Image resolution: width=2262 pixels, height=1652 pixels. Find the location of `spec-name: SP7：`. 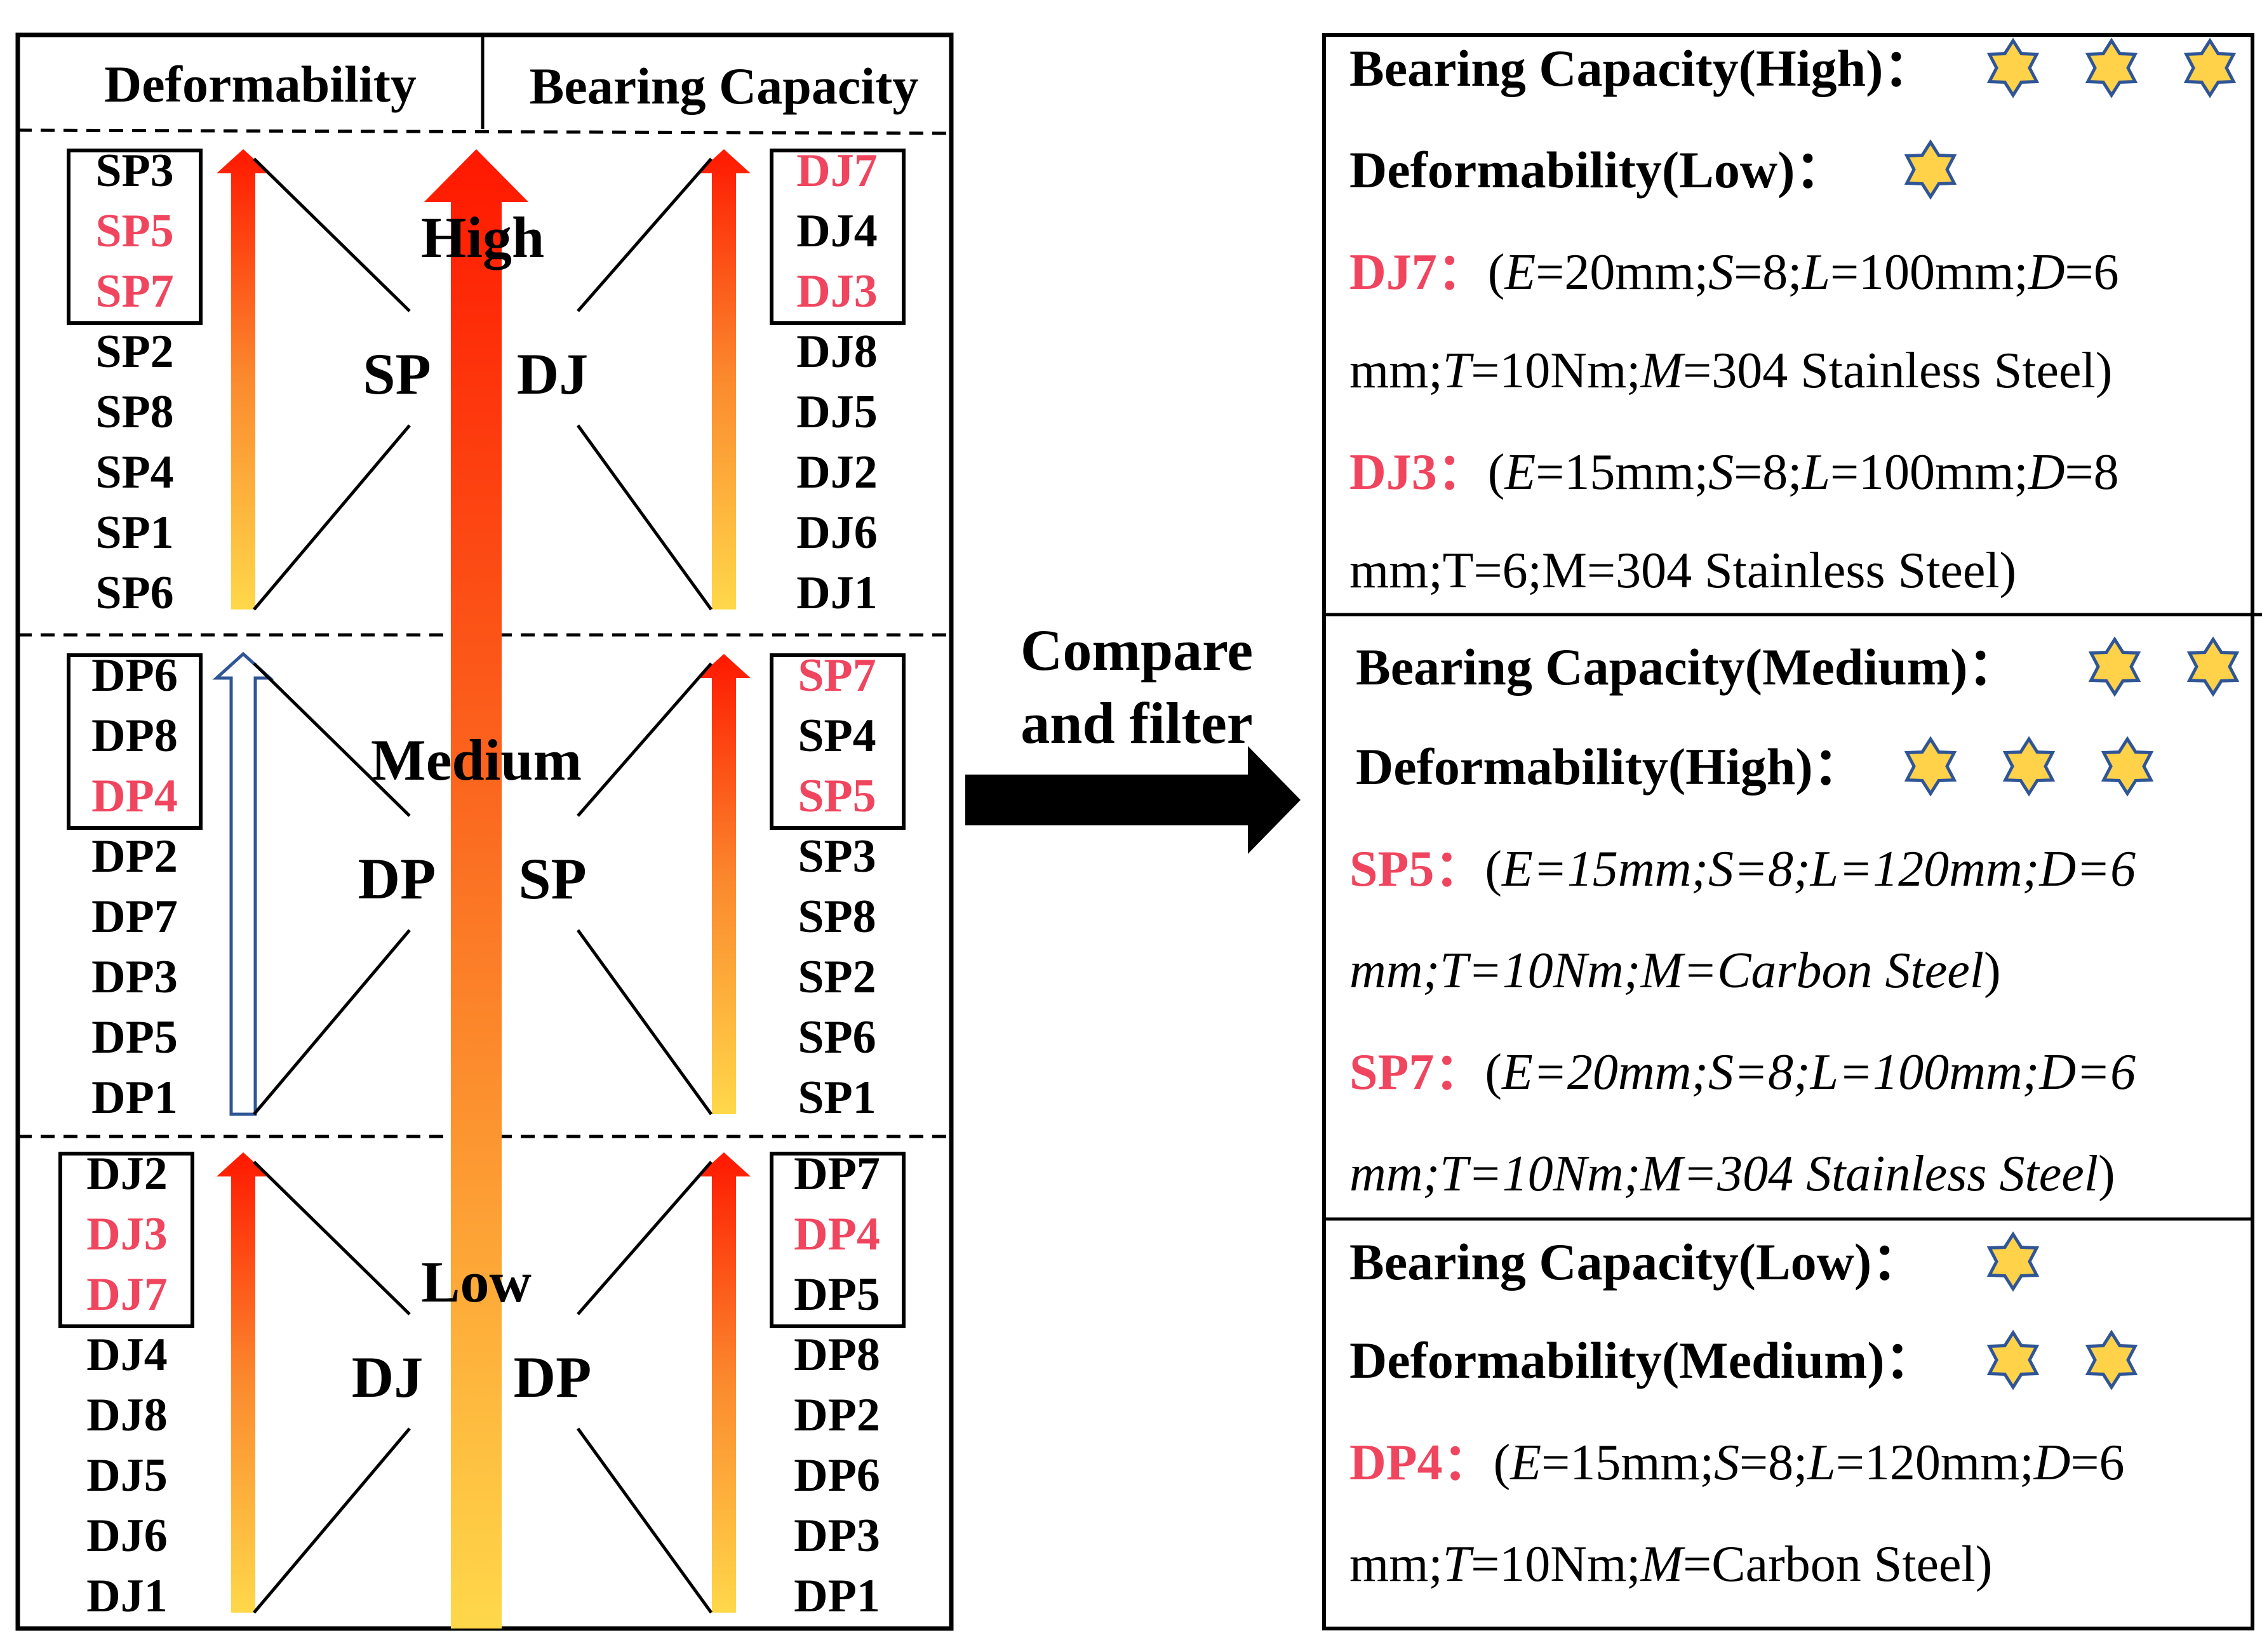

spec-name: SP7： is located at coordinates (1417, 1072).